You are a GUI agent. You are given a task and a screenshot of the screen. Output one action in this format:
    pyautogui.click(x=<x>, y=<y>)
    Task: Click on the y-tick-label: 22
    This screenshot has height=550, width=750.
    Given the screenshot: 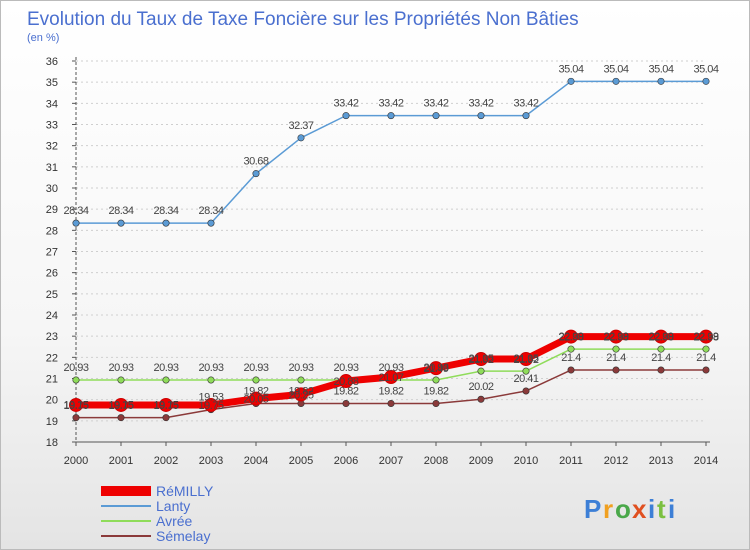 What is the action you would take?
    pyautogui.click(x=52, y=358)
    